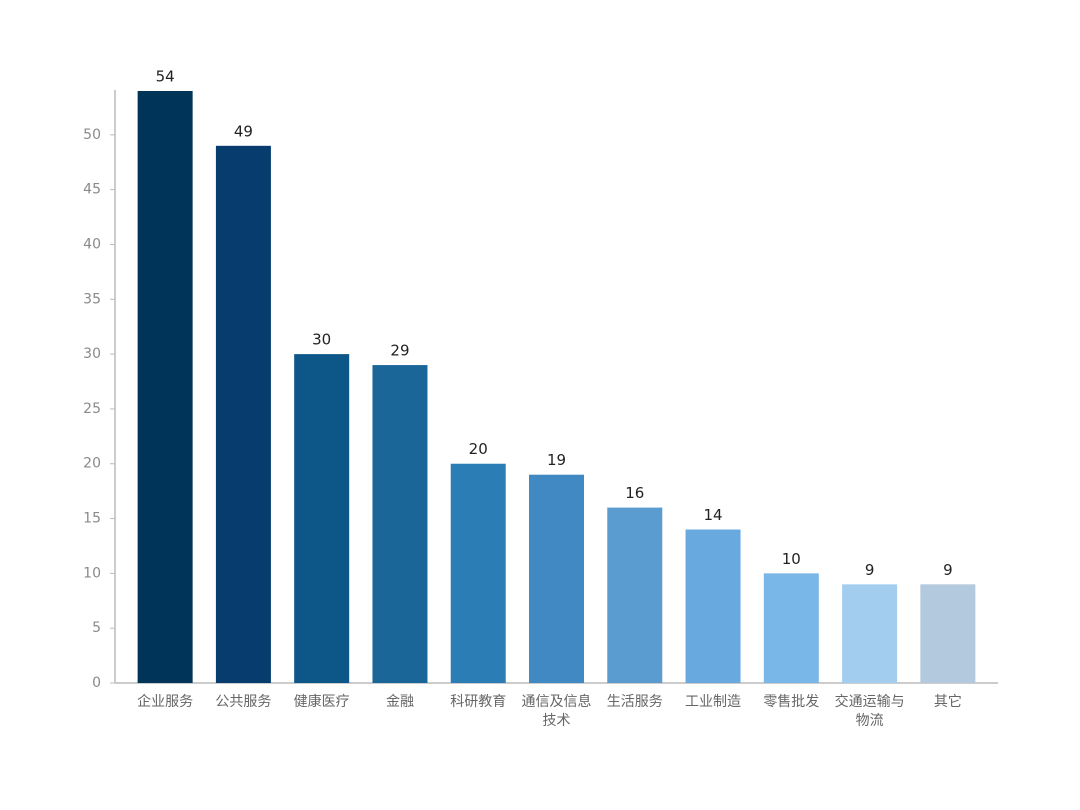 Image resolution: width=1080 pixels, height=810 pixels. I want to click on x-tick-label: 公共服务, so click(243, 702).